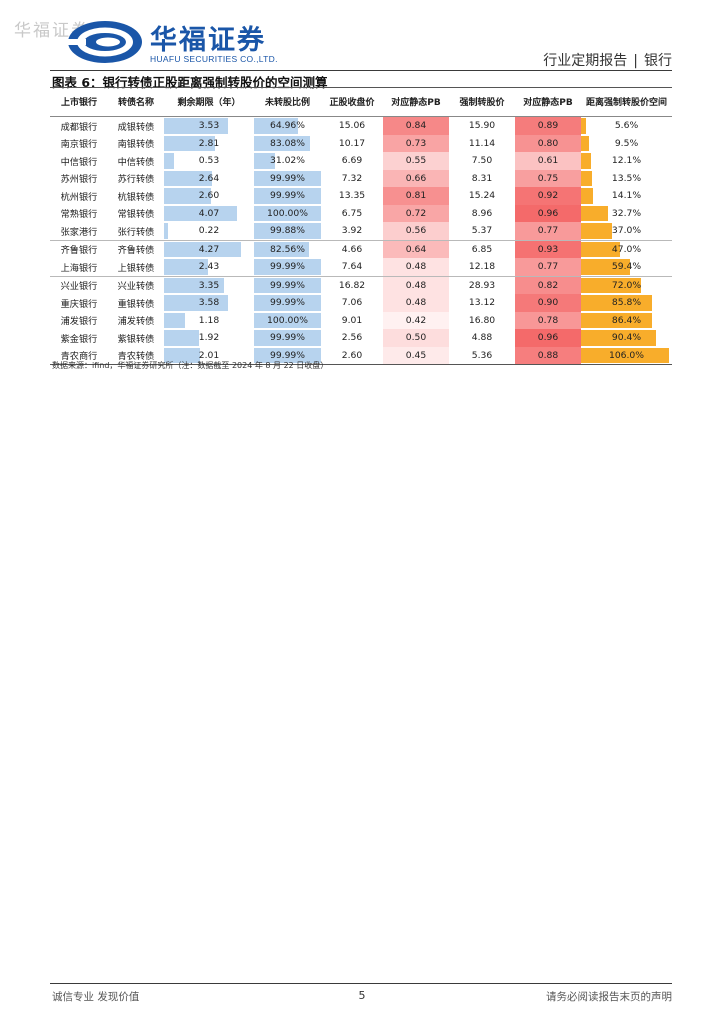  I want to click on cell-close: 7.64, so click(352, 267).